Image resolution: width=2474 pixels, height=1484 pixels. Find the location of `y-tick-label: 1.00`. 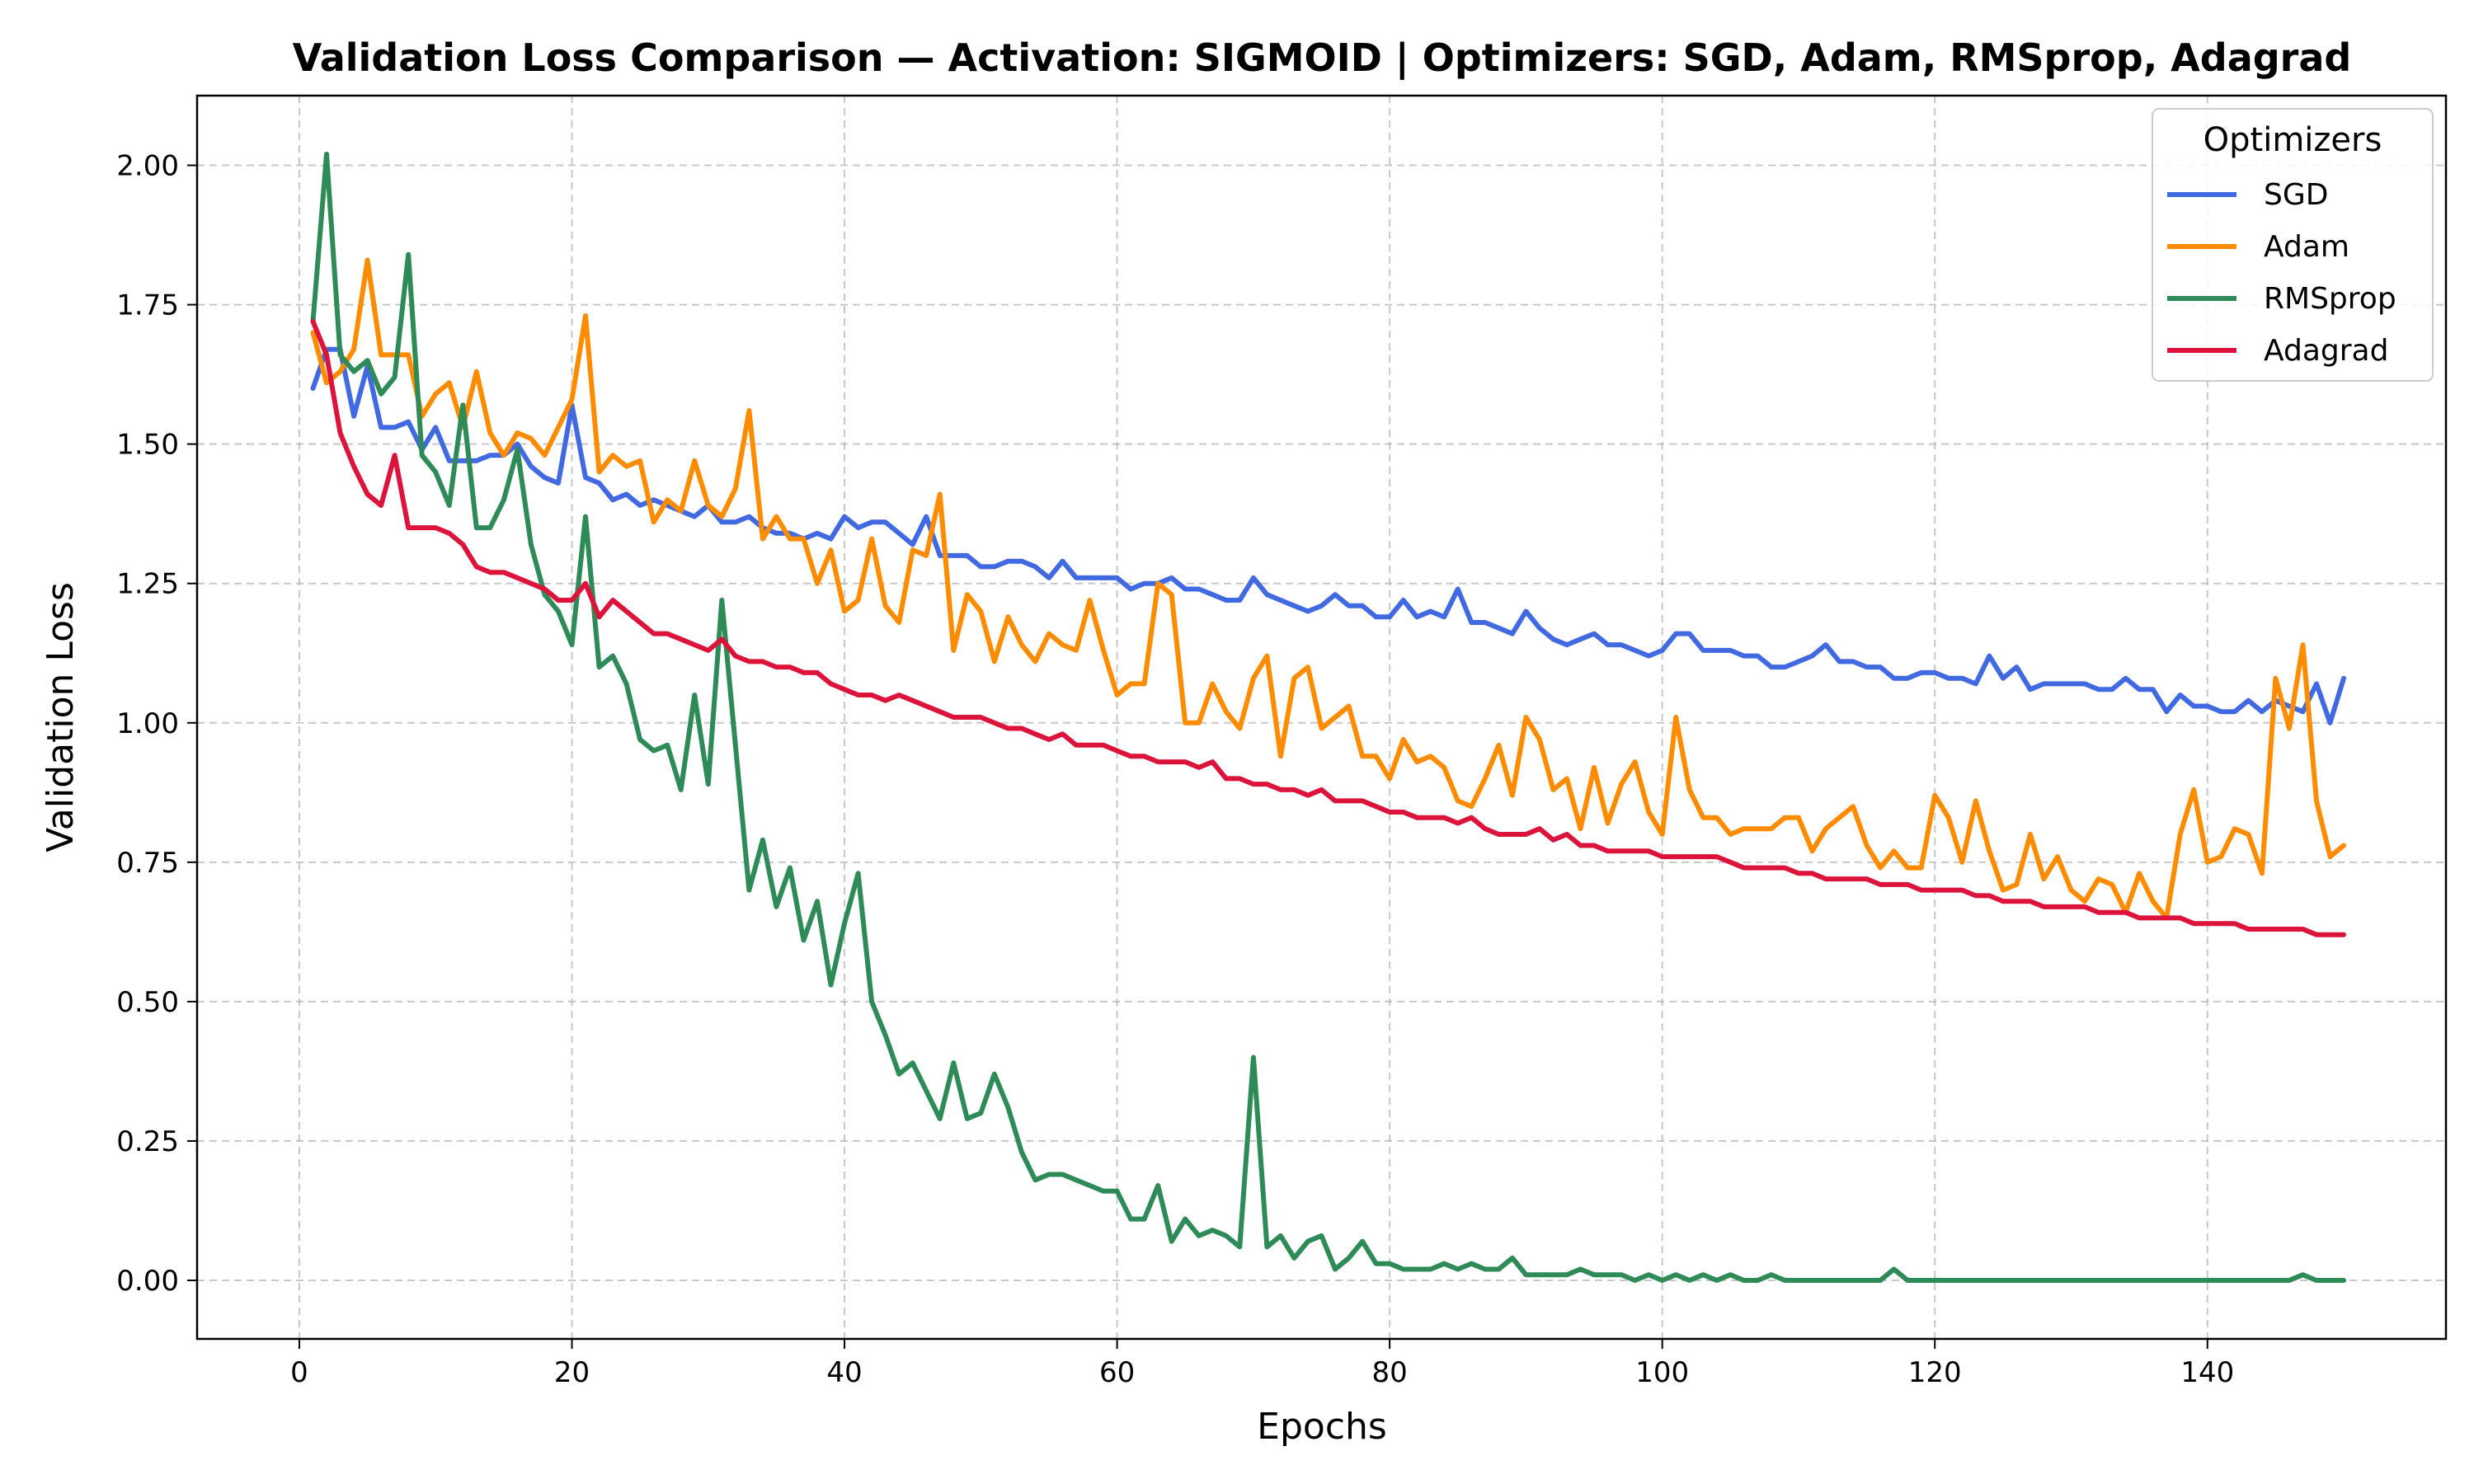

y-tick-label: 1.00 is located at coordinates (147, 723).